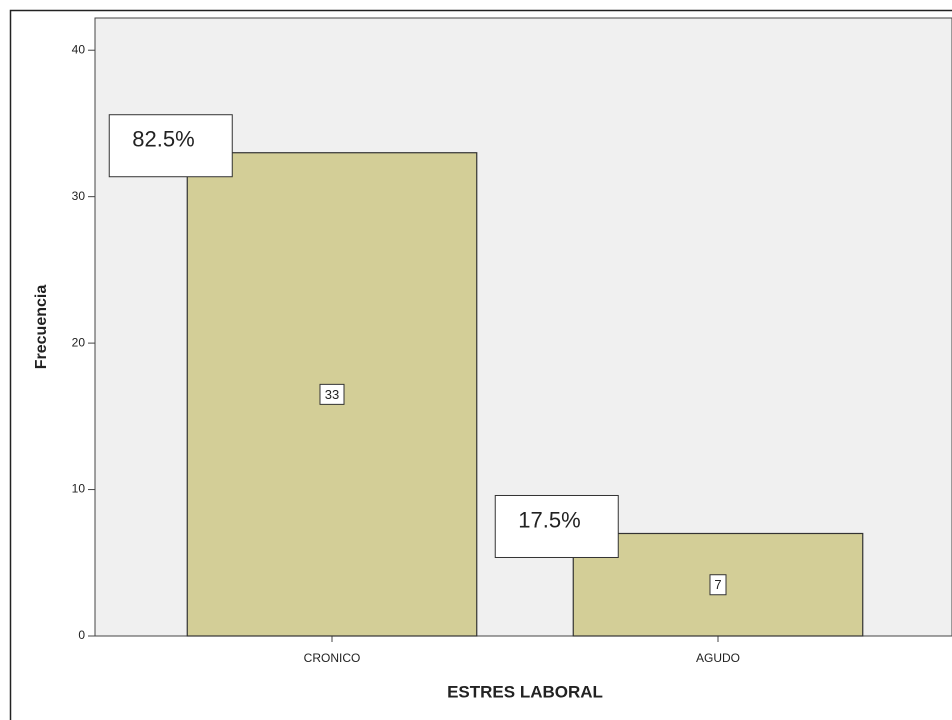 The width and height of the screenshot is (952, 720). Describe the element at coordinates (549, 519) in the screenshot. I see `annotation: 17.5%` at that location.